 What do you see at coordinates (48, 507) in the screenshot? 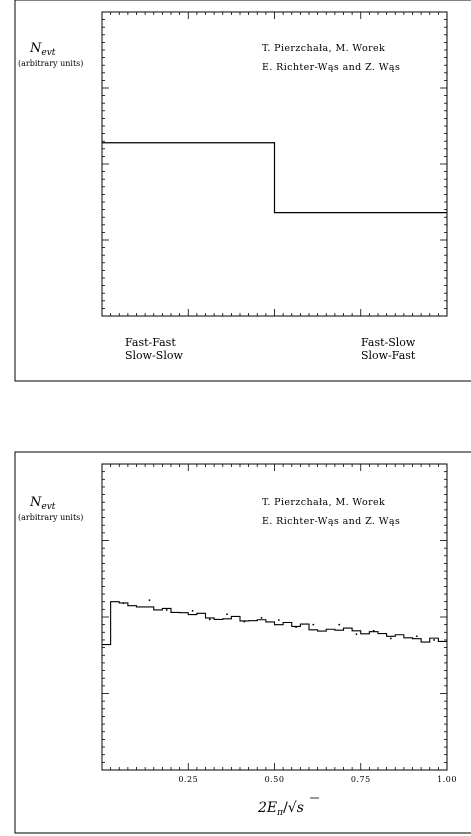
I see `panel-2-ylabel-sub: evt` at bounding box center [48, 507].